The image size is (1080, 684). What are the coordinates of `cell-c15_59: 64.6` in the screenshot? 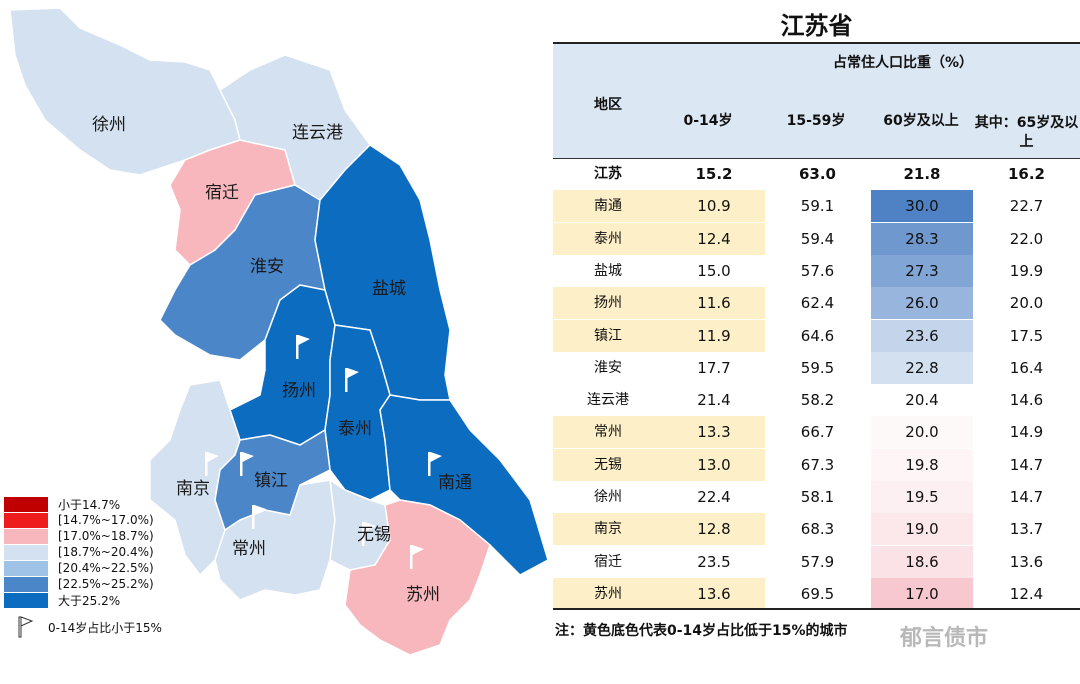 It's located at (817, 335).